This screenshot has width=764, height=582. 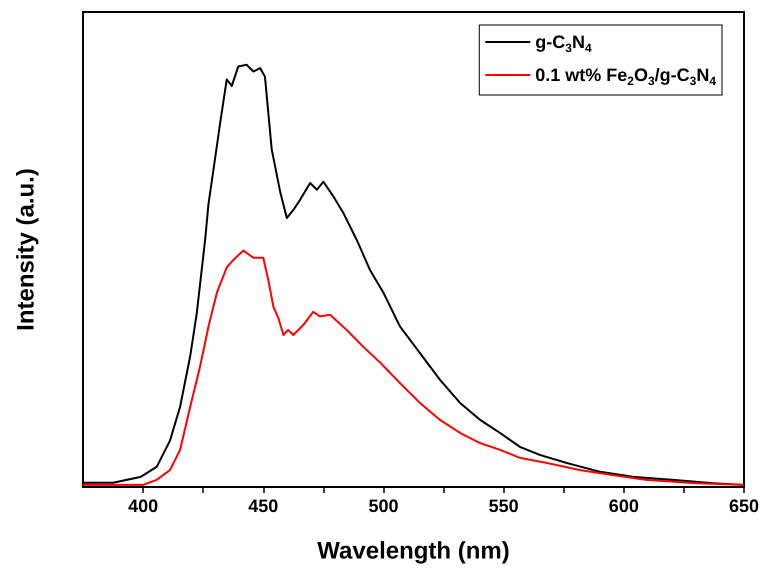 What do you see at coordinates (744, 506) in the screenshot?
I see `x-tick-label: 650` at bounding box center [744, 506].